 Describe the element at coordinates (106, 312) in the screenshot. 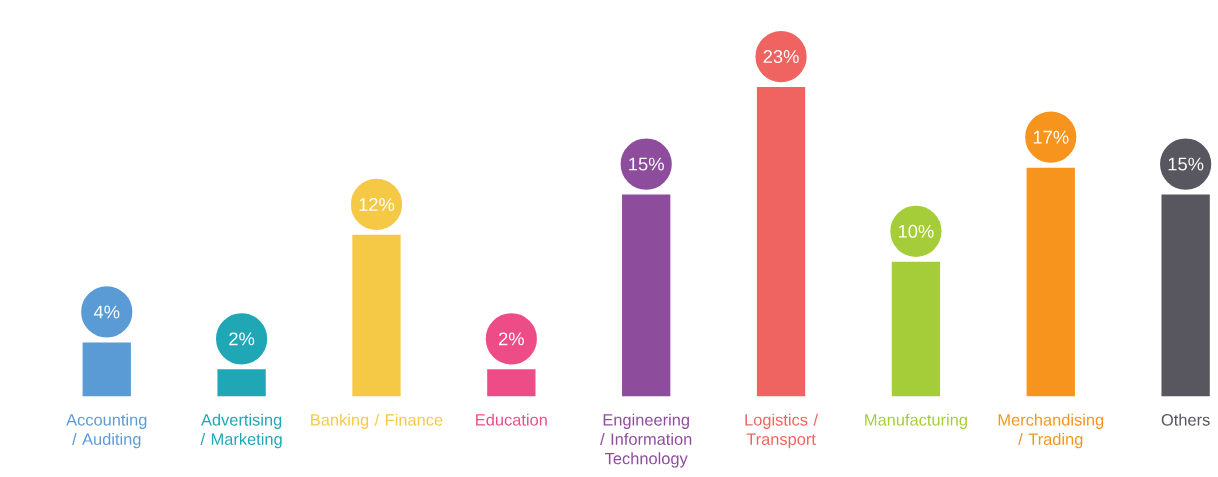

I see `data-label: 4%` at that location.